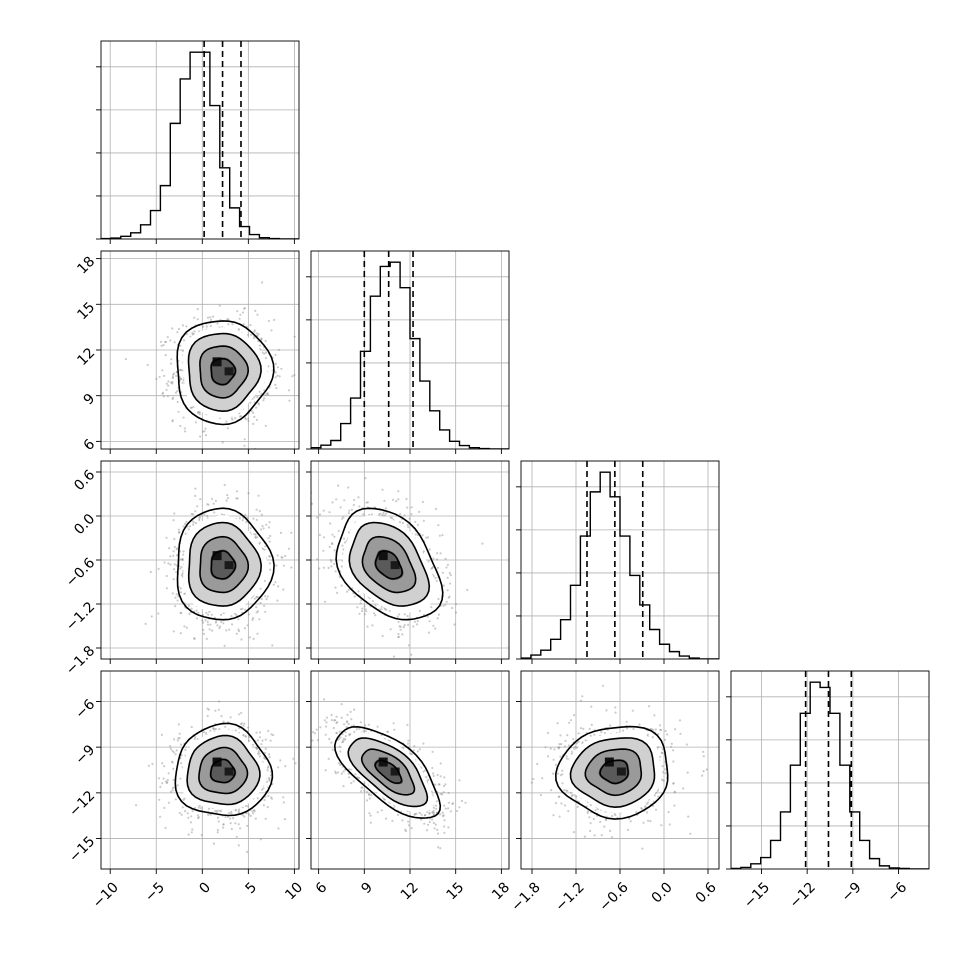  What do you see at coordinates (897, 892) in the screenshot?
I see `xtick-label-3-3: −6` at bounding box center [897, 892].